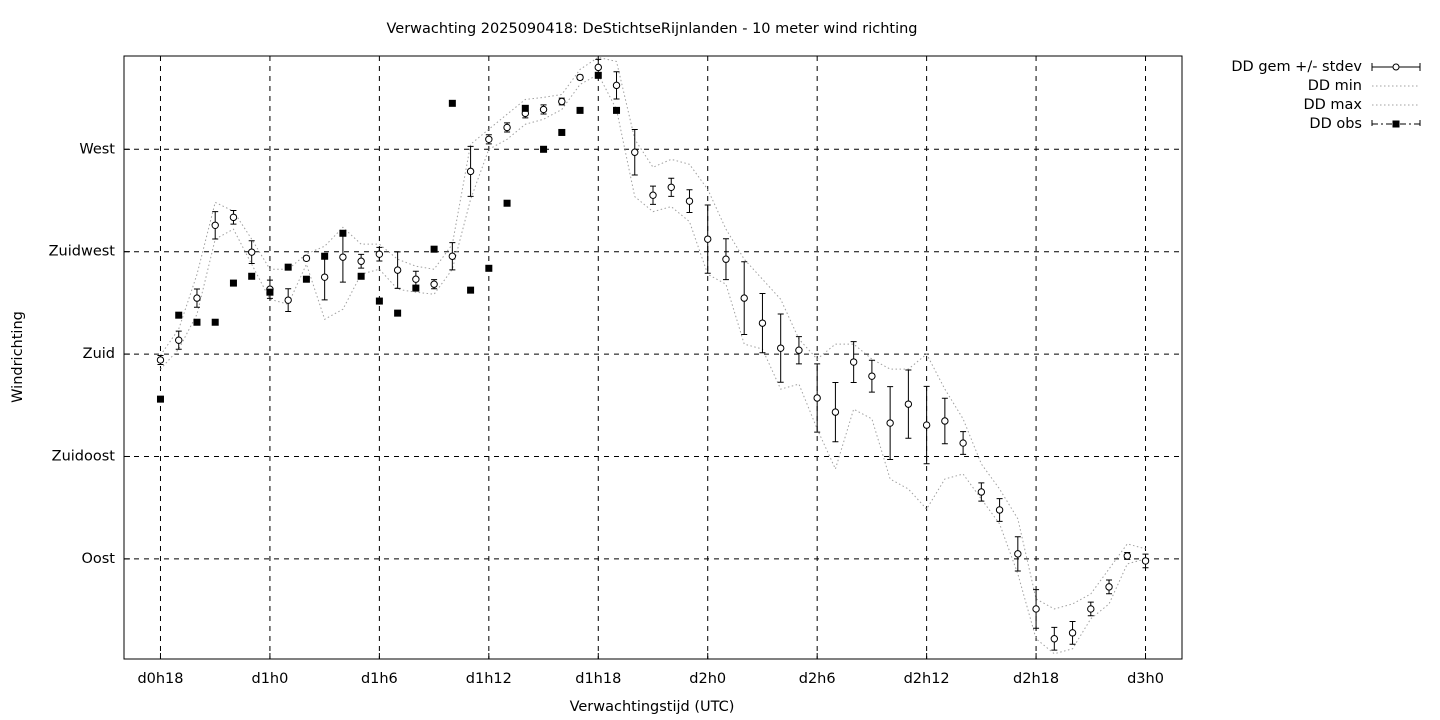 This screenshot has width=1440, height=720. I want to click on x-tick-label: d1h18, so click(598, 679).